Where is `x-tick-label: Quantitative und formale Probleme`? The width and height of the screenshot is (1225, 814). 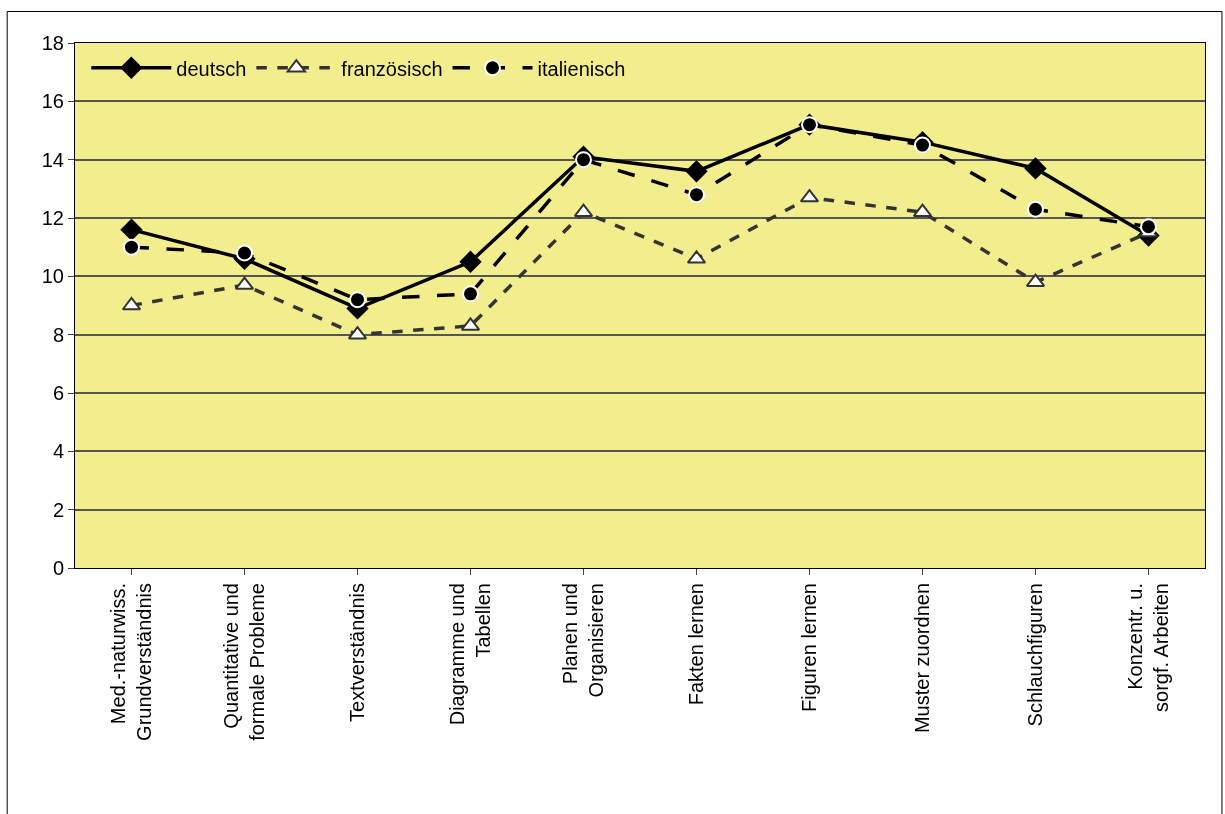 x-tick-label: Quantitative und formale Probleme is located at coordinates (244, 662).